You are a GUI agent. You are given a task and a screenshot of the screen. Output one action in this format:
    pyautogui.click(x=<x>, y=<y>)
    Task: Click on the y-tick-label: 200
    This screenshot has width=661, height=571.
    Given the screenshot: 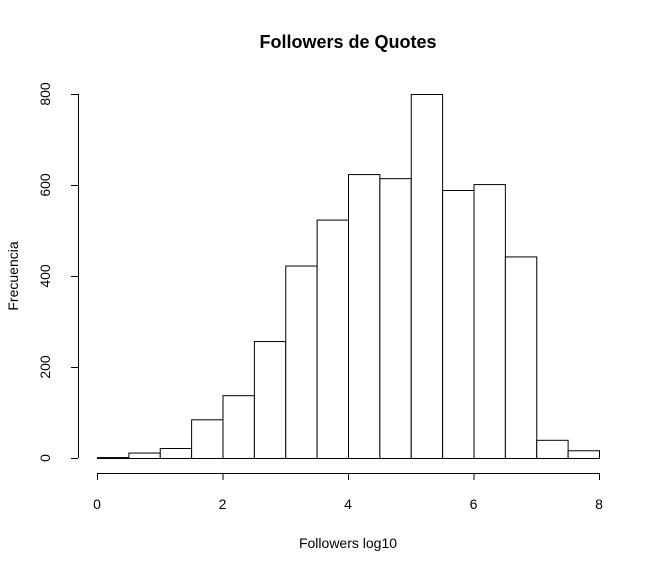 What is the action you would take?
    pyautogui.click(x=45, y=367)
    